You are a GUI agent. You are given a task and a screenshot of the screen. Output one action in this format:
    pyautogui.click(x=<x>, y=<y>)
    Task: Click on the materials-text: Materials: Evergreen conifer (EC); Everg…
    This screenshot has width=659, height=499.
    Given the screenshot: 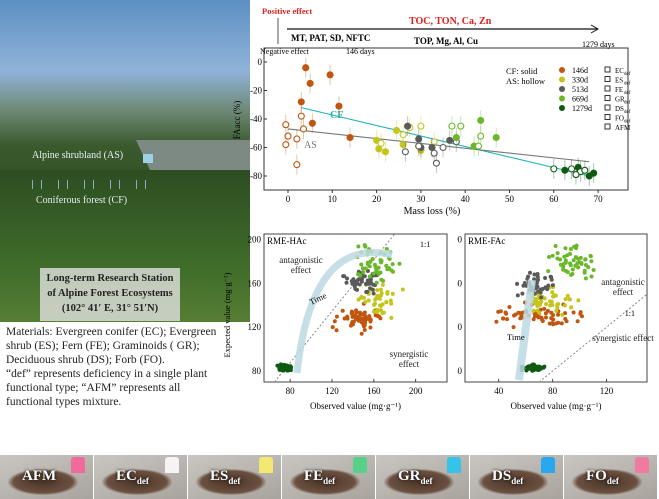 What is the action you would take?
    pyautogui.click(x=111, y=346)
    